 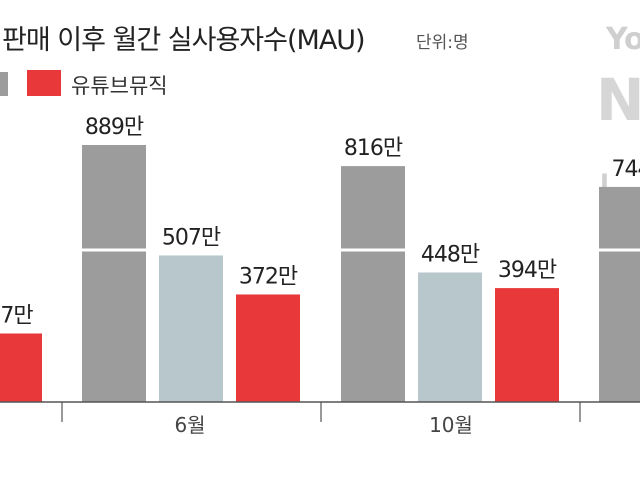 What do you see at coordinates (4, 84) in the screenshot?
I see `legend-swatch-gray` at bounding box center [4, 84].